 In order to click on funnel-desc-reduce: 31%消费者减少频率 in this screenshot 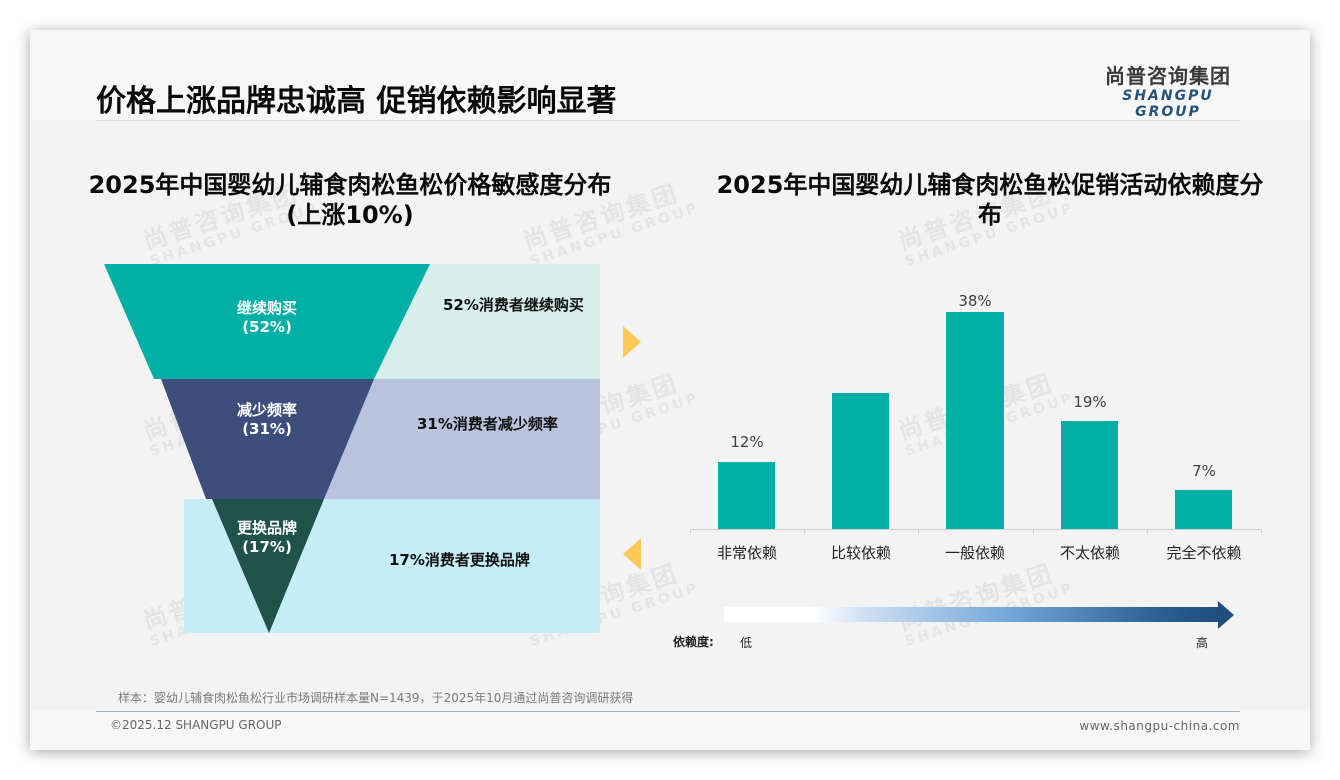, I will do `click(487, 424)`.